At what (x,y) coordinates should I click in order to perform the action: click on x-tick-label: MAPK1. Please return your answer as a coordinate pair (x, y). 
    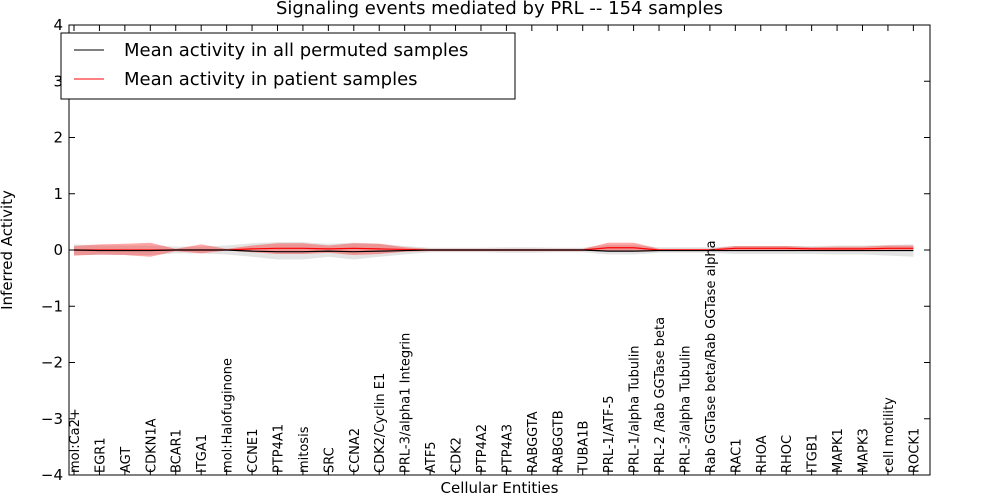
    Looking at the image, I should click on (838, 450).